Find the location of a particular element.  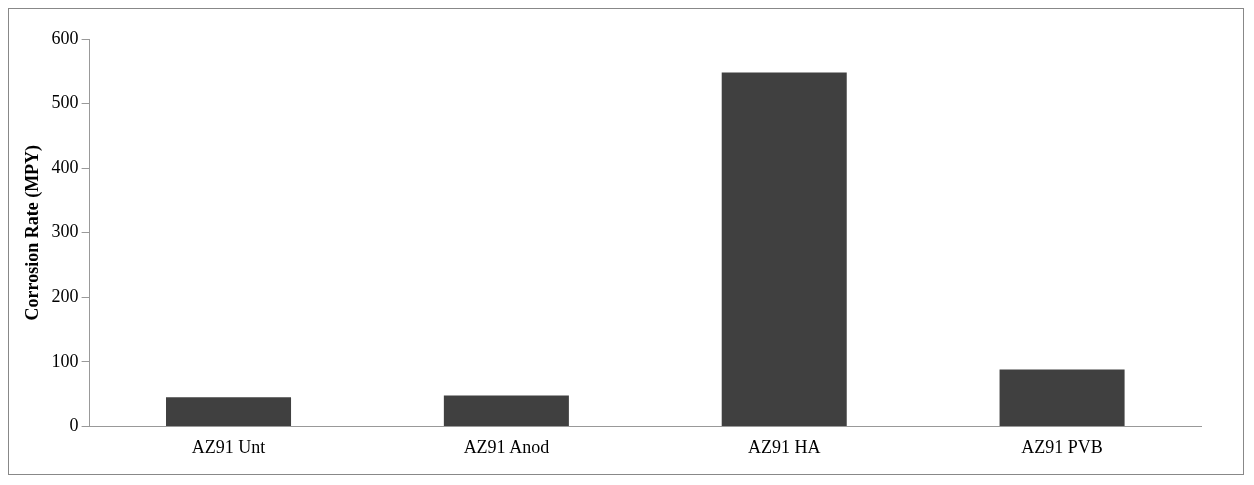

x-tick-label: AZ91 HA is located at coordinates (784, 446).